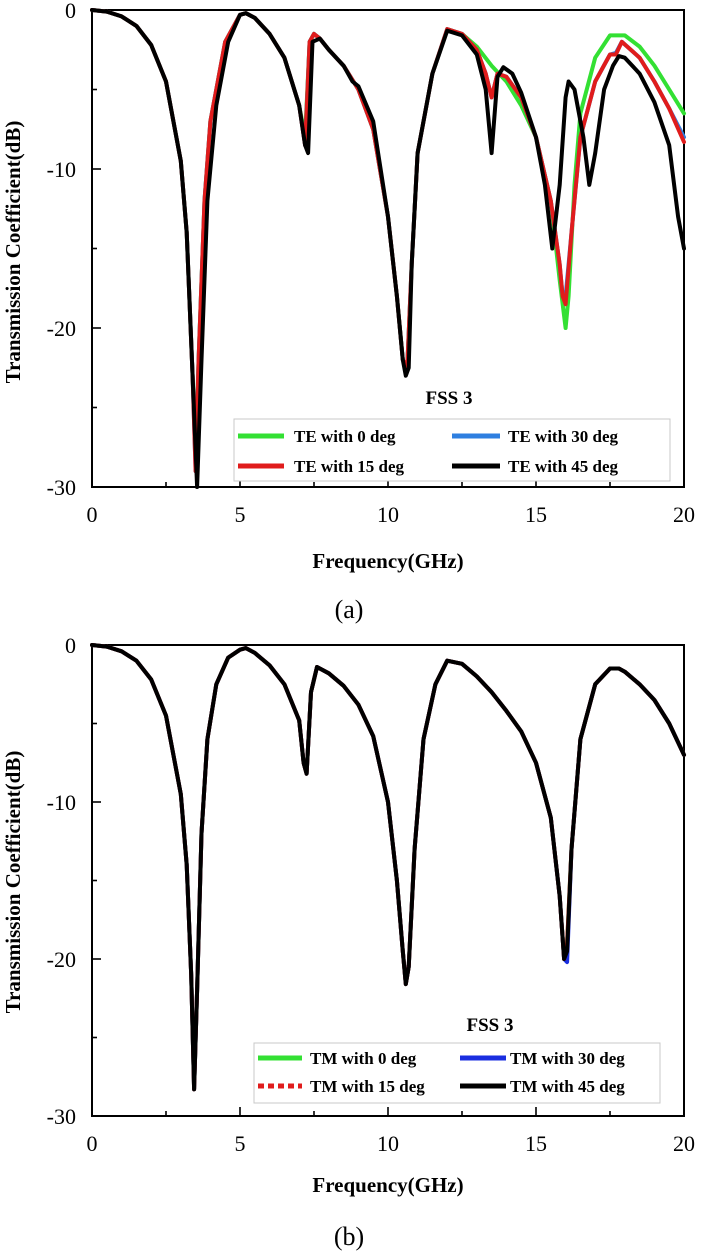  I want to click on caption-a: (a), so click(349, 609).